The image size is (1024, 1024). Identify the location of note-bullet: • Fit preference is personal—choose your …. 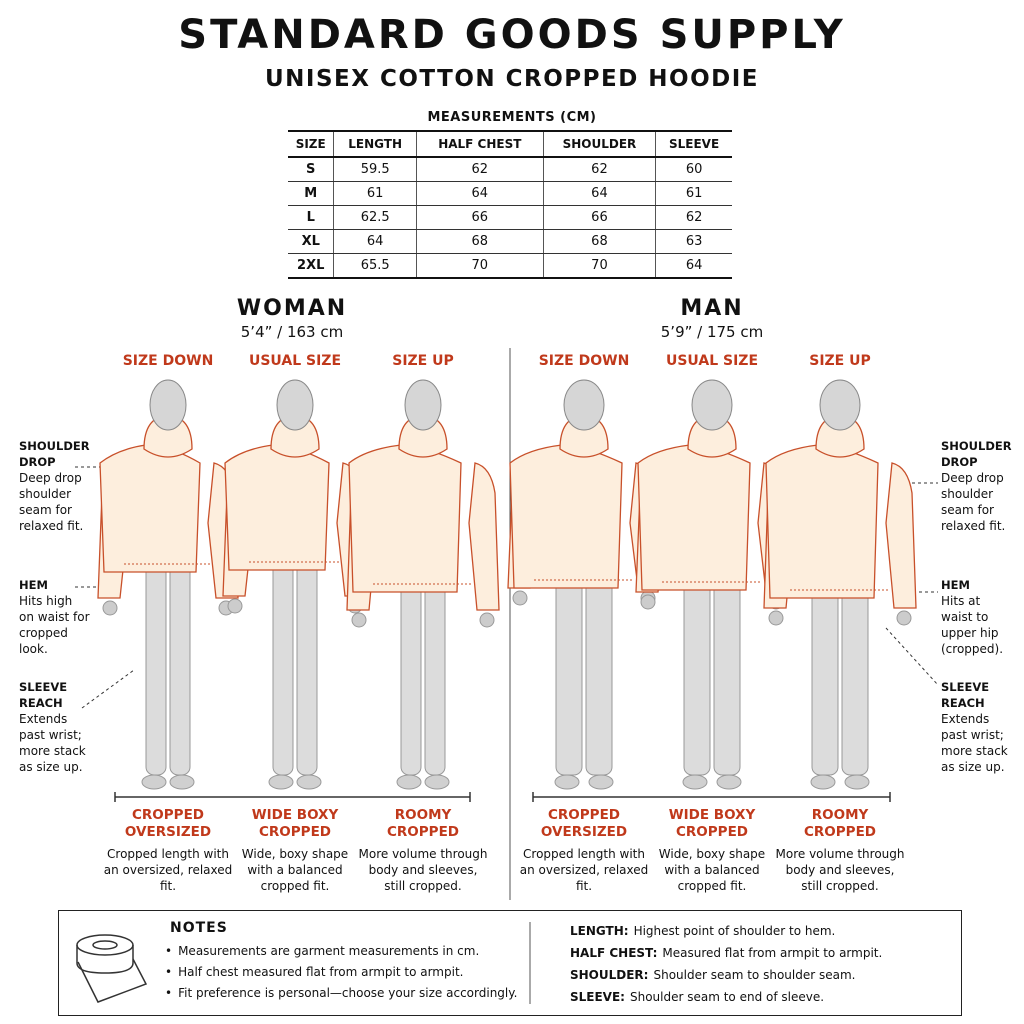
(341, 993).